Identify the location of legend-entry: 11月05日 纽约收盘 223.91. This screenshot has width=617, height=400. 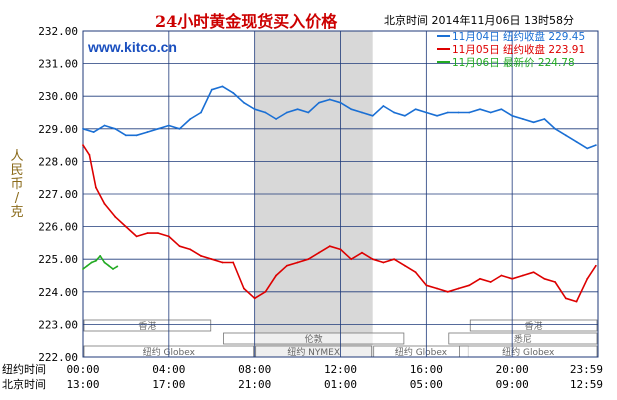
(518, 49).